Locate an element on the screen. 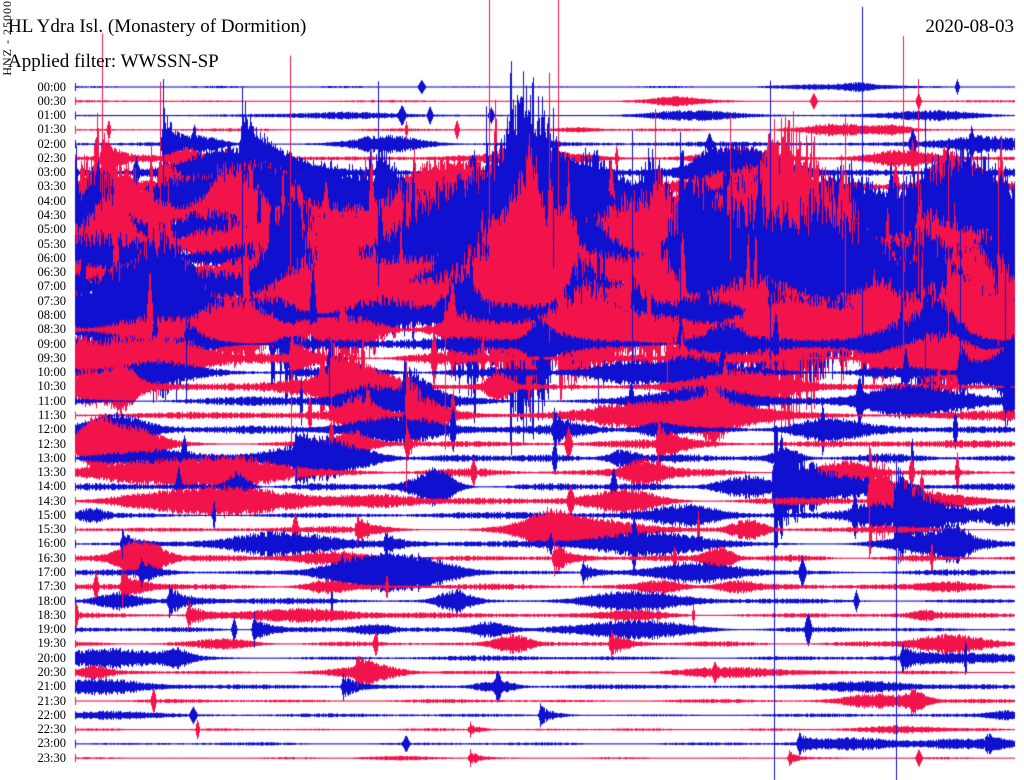  time-label-0700: 07:00 is located at coordinates (51, 286).